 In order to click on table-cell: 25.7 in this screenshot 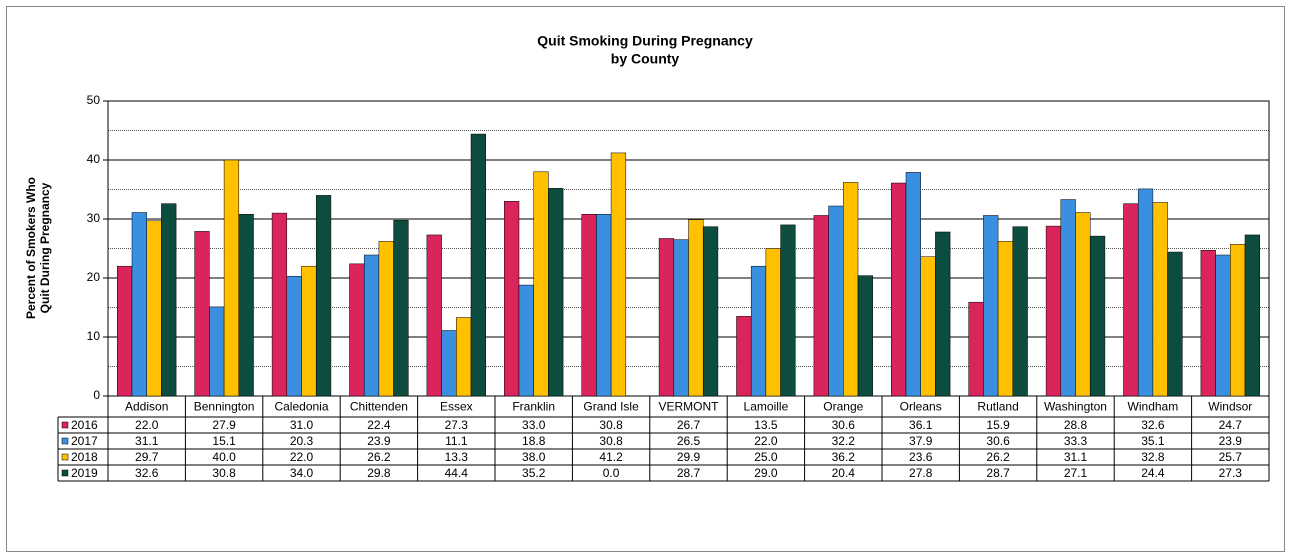, I will do `click(1231, 457)`.